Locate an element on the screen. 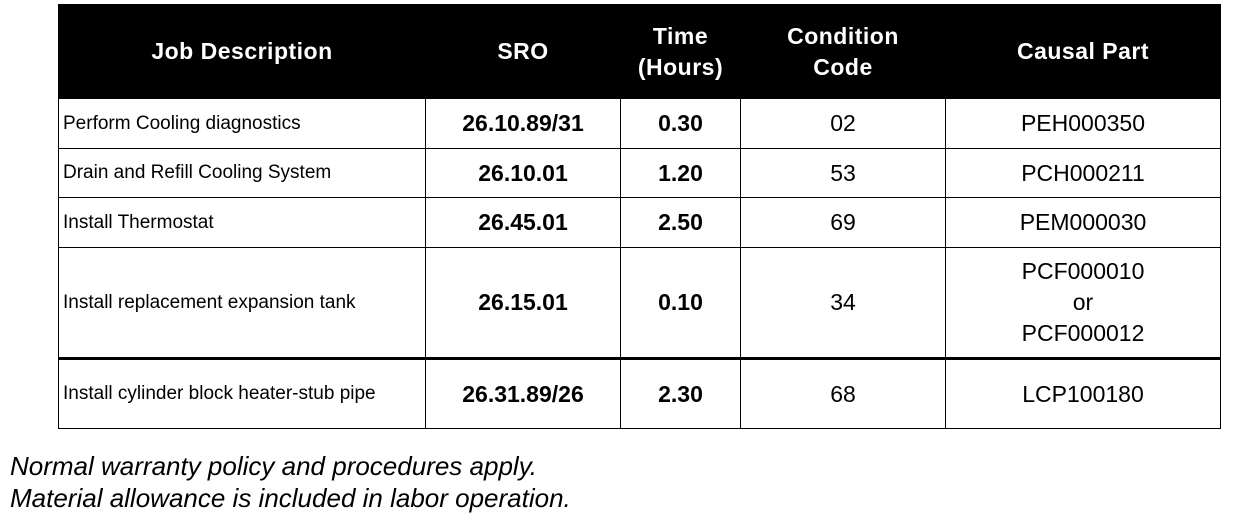 Image resolution: width=1248 pixels, height=522 pixels. cell: Install cylinder block heater-stub pipe is located at coordinates (242, 393).